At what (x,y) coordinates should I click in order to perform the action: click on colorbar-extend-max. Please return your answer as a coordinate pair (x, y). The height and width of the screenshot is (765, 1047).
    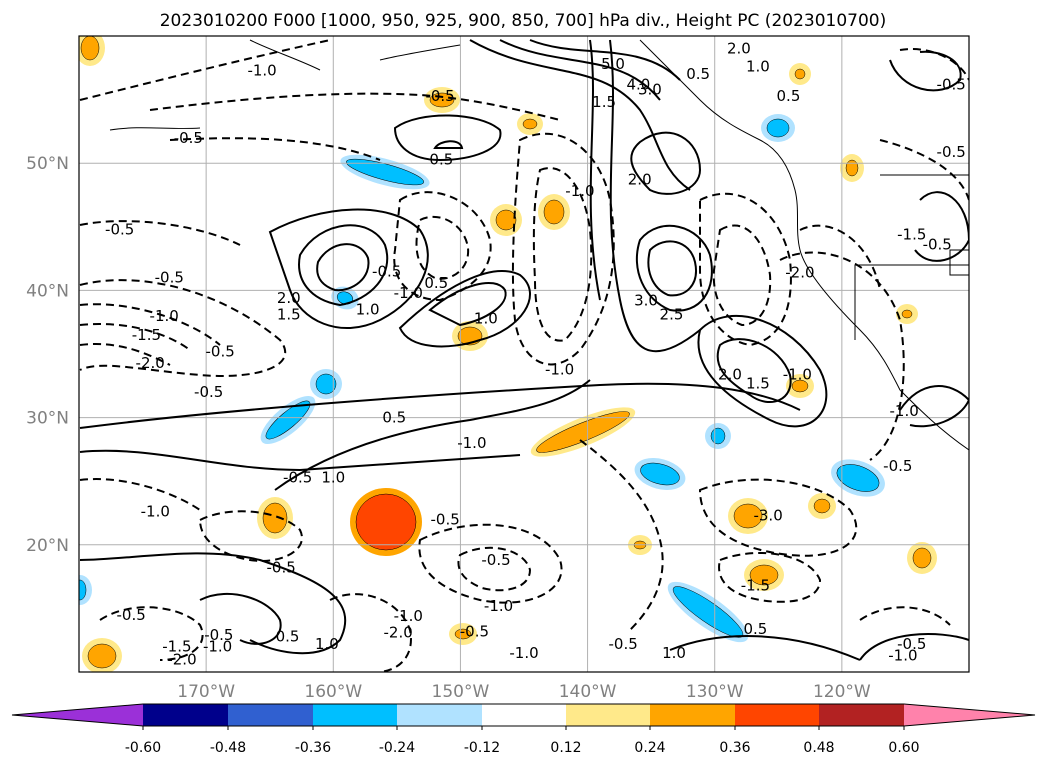
    Looking at the image, I should click on (969, 715).